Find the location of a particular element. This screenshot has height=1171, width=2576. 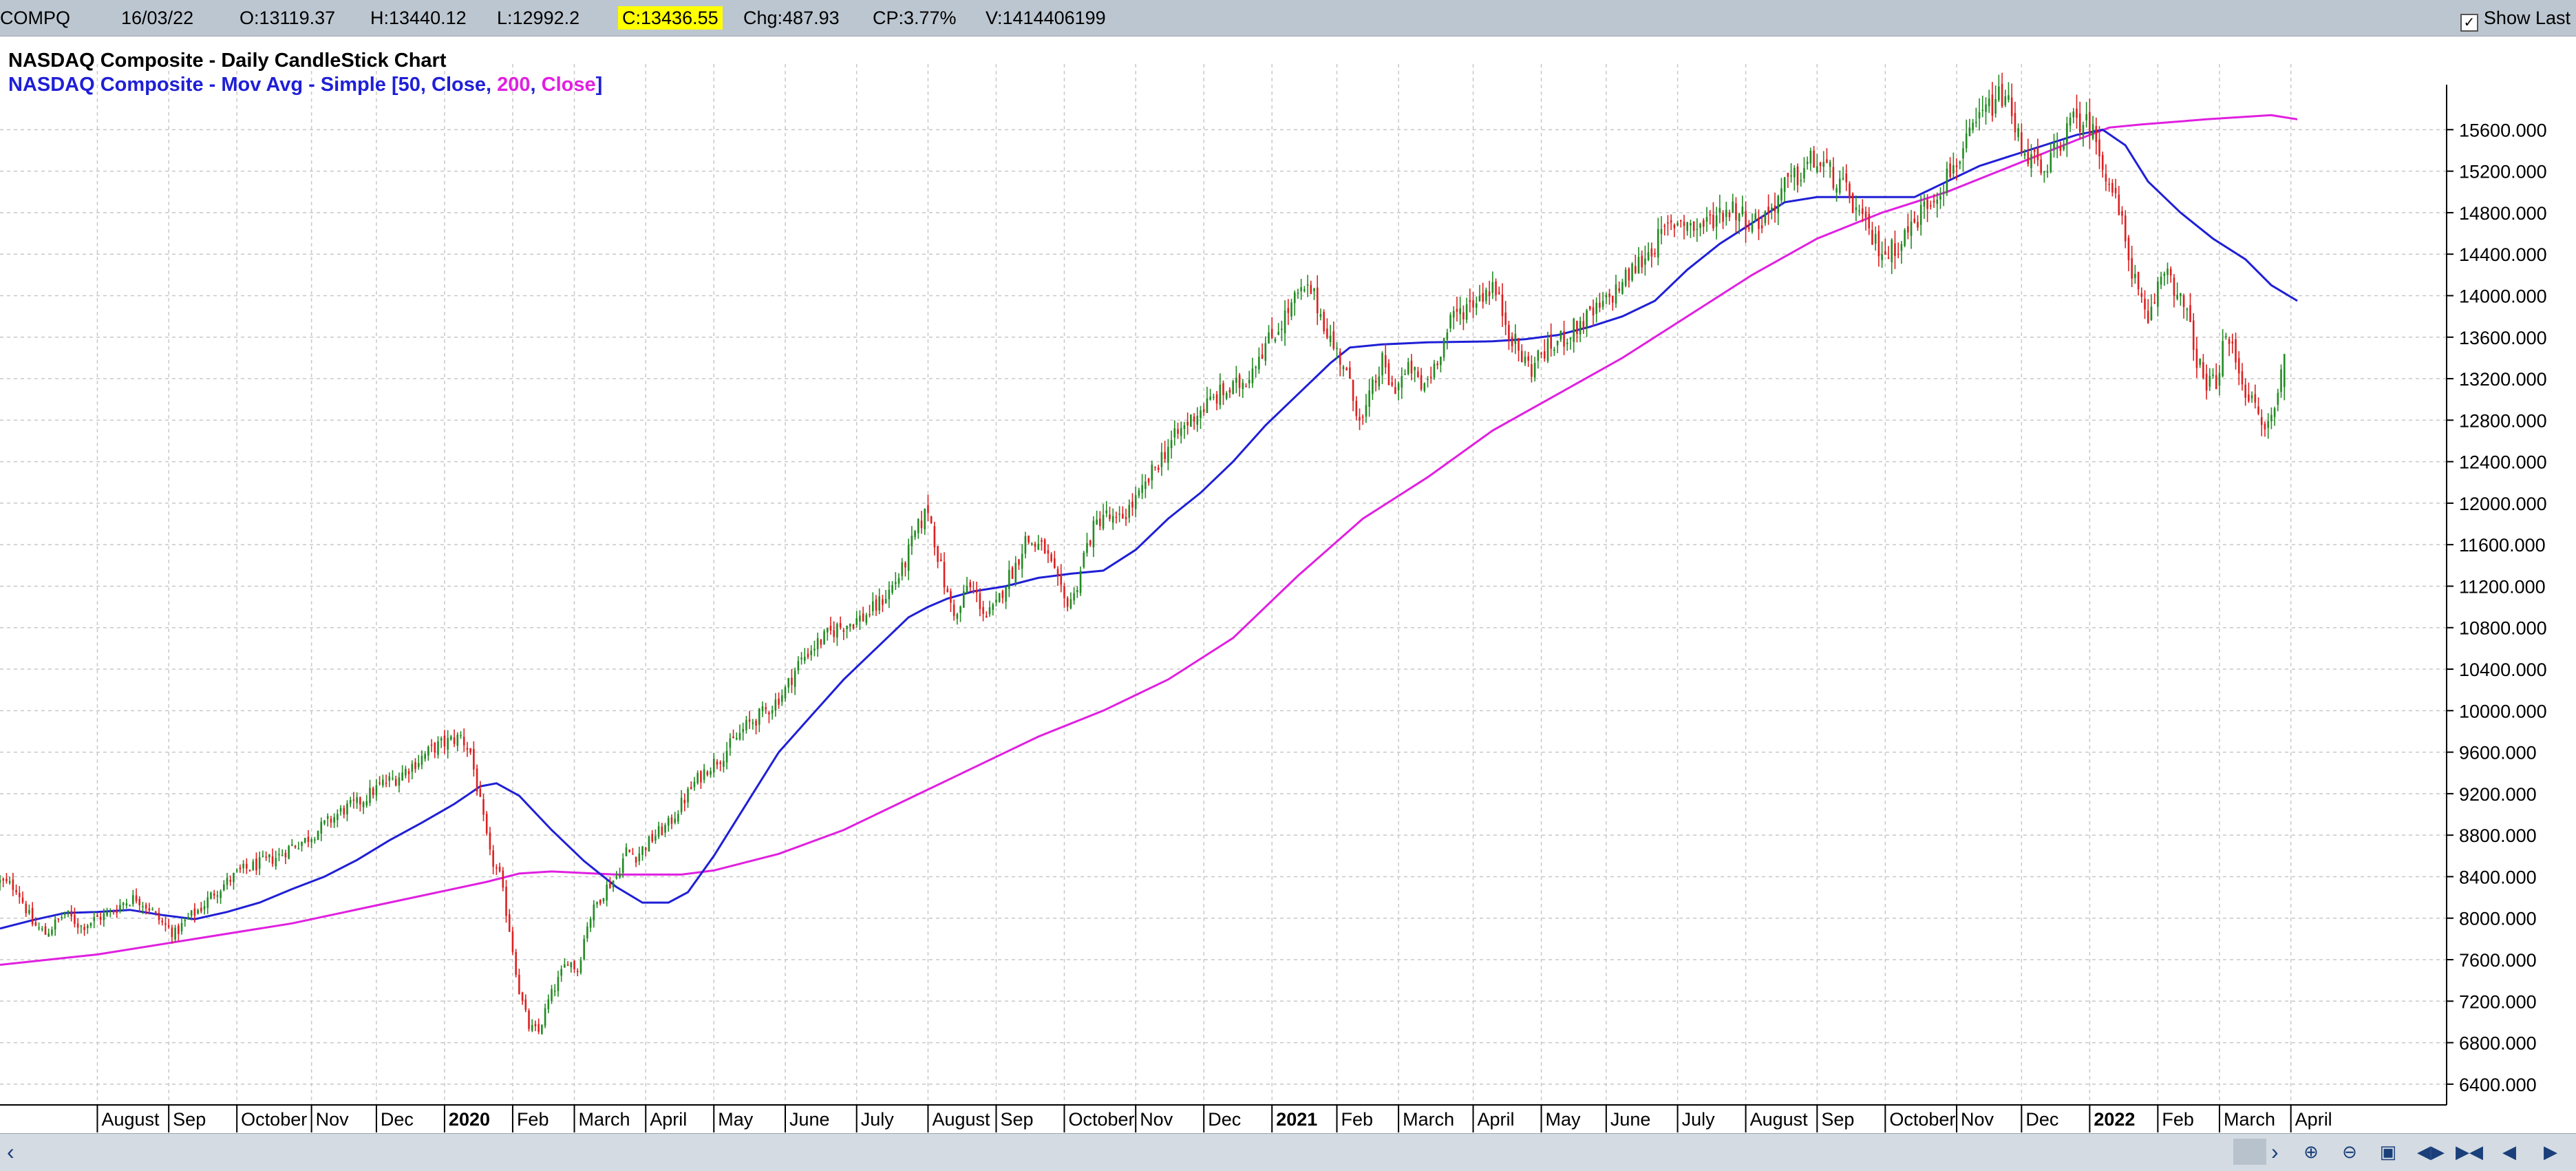

show-last-checkbox: ✓ Show Last is located at coordinates (2515, 19).